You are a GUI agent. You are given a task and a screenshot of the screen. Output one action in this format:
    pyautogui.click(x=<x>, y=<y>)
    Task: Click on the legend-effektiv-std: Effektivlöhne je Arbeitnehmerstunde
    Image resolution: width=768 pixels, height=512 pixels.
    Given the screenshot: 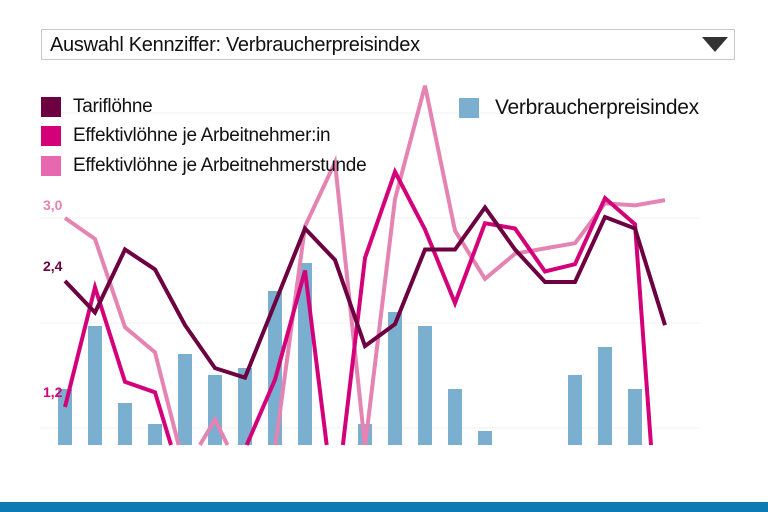 What is the action you would take?
    pyautogui.click(x=204, y=166)
    